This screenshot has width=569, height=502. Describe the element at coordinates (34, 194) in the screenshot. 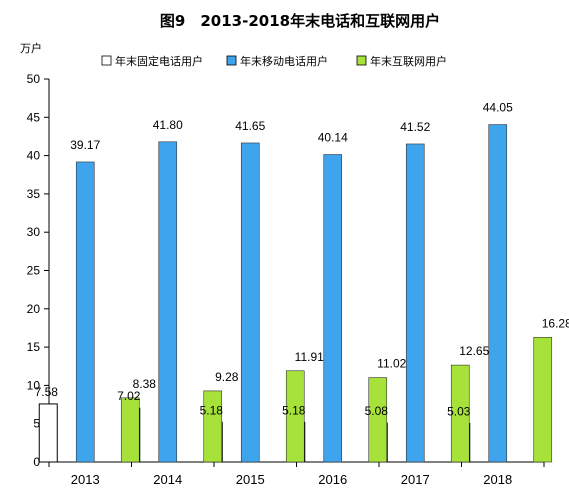

I see `y-tick-label: 35` at that location.